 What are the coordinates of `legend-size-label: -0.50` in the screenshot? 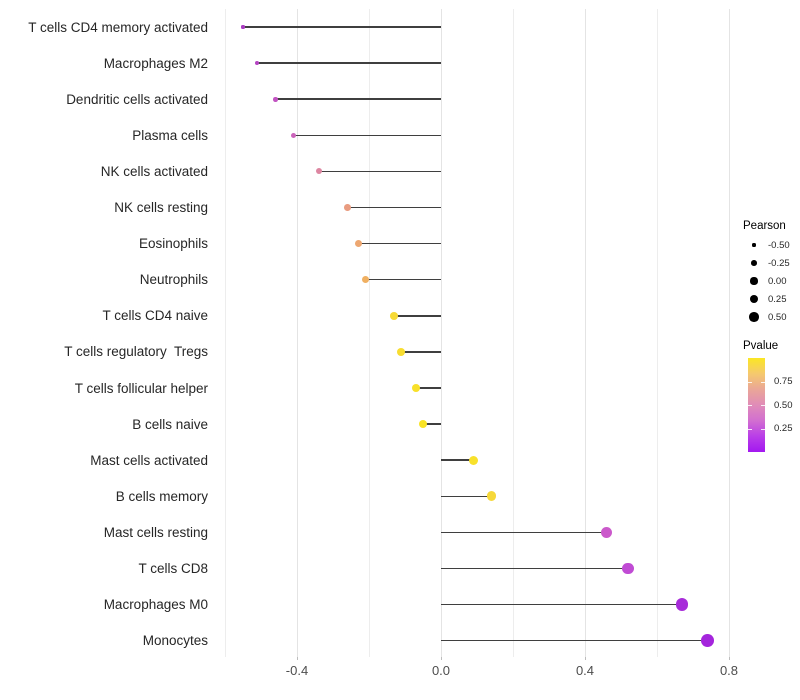 It's located at (779, 245).